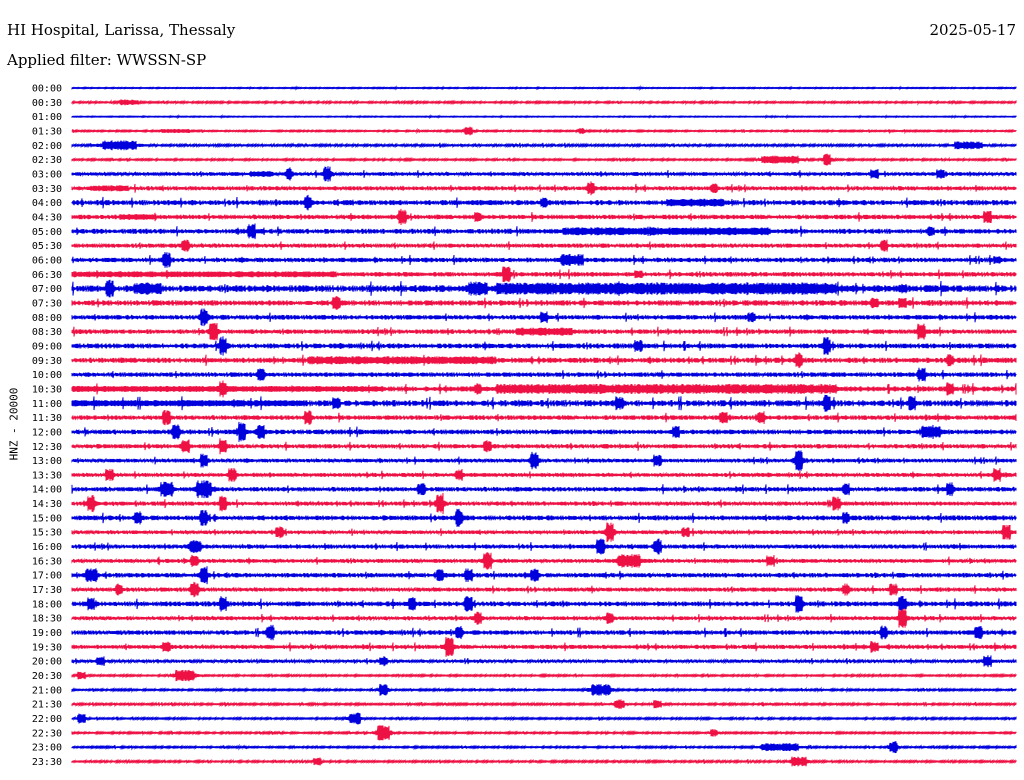 This screenshot has width=1024, height=780. What do you see at coordinates (47, 475) in the screenshot?
I see `time-label-1330: 13:30` at bounding box center [47, 475].